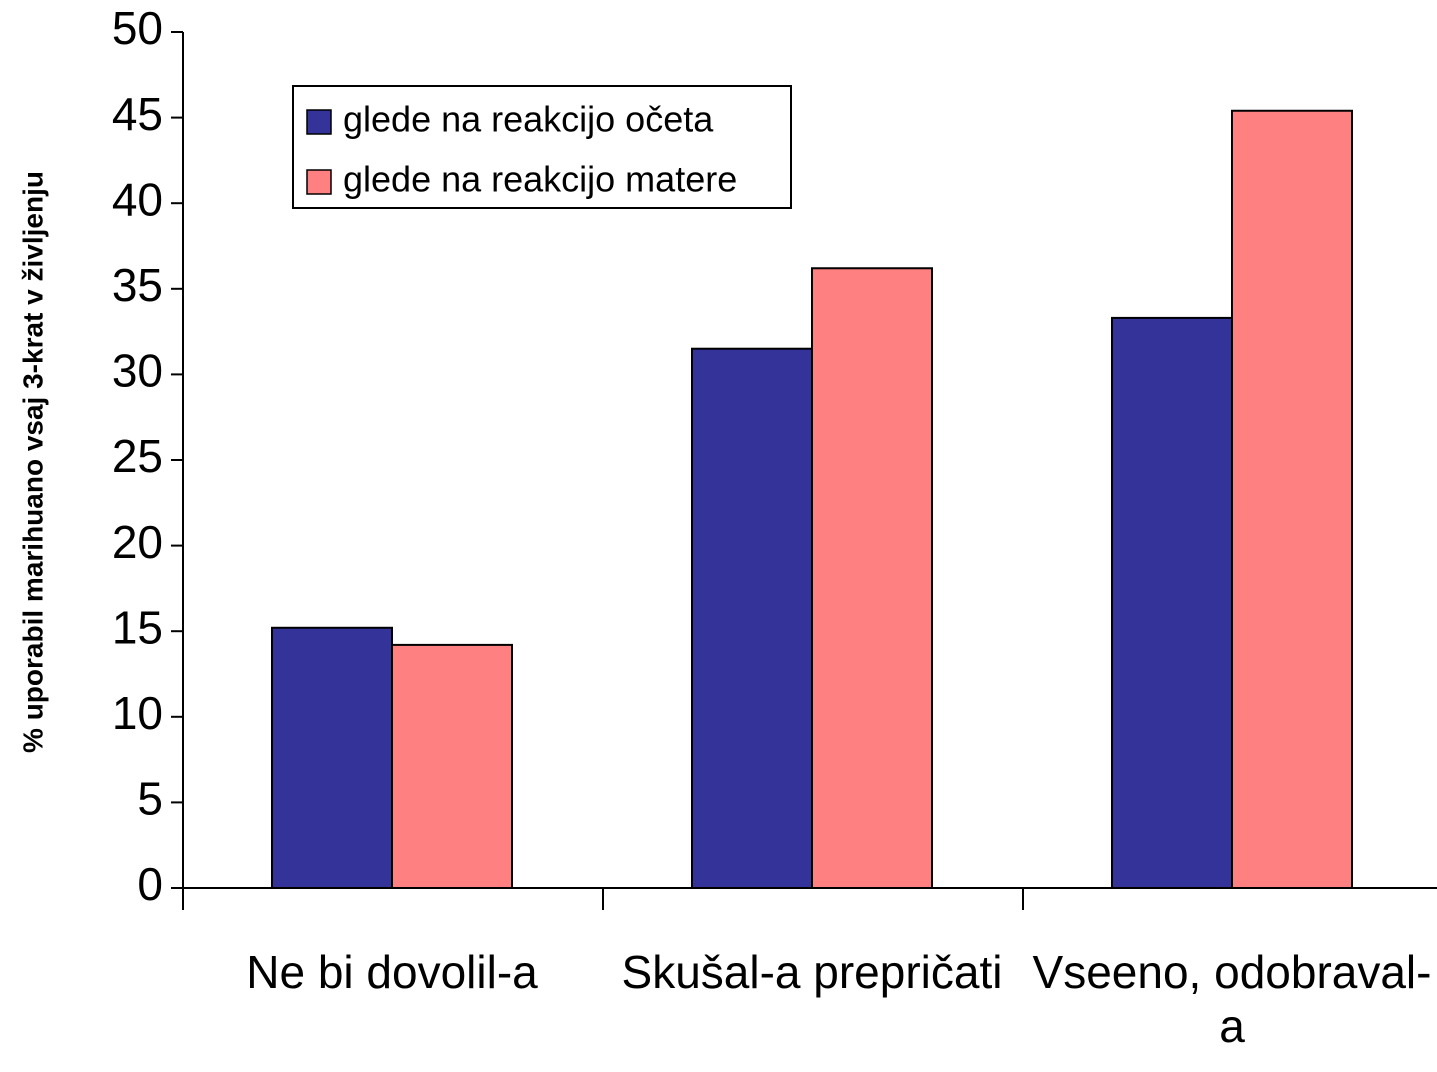  What do you see at coordinates (392, 972) in the screenshot?
I see `x-tick-label: Ne bi dovolil-a` at bounding box center [392, 972].